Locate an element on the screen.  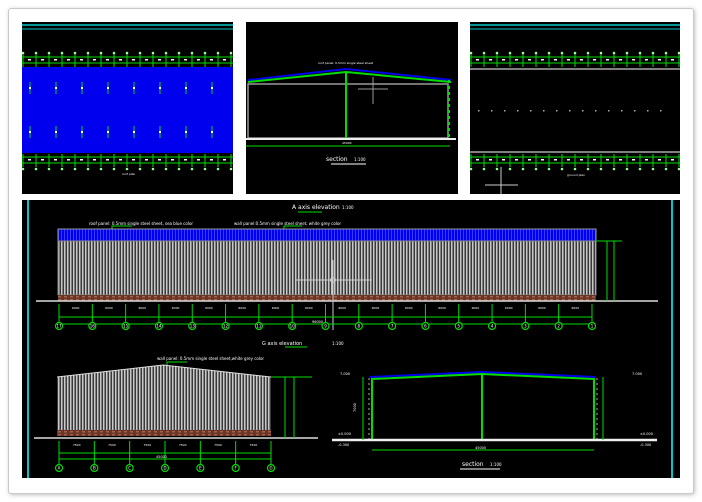
axis-label: 14 is located at coordinates (159, 325).